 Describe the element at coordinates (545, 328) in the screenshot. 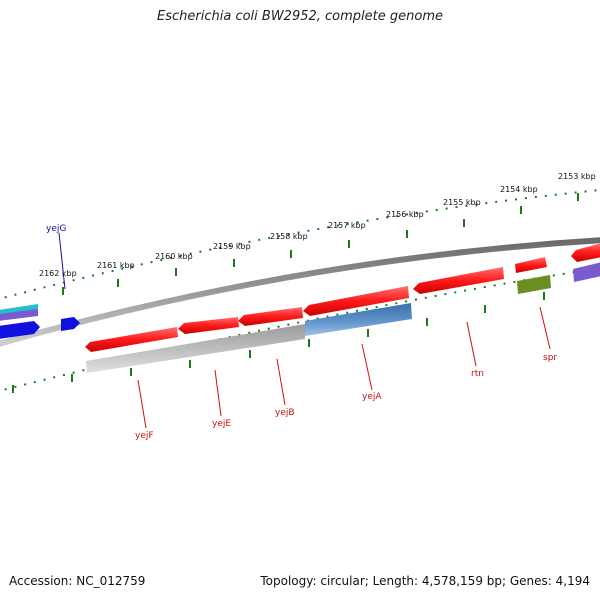

I see `leader-spr` at that location.